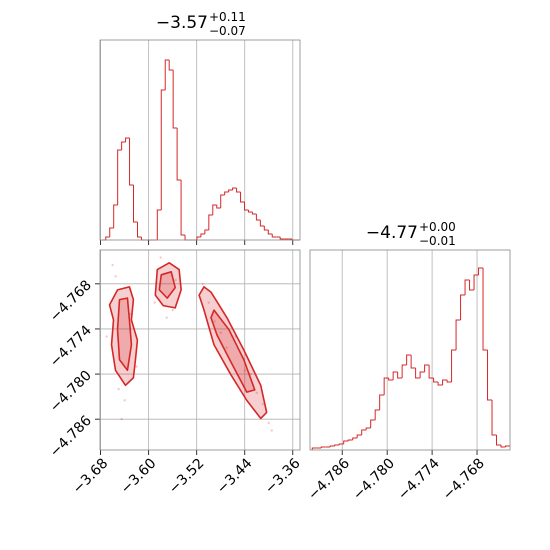 This screenshot has width=550, height=550. What do you see at coordinates (187, 477) in the screenshot?
I see `x-tick-label: −3.52` at bounding box center [187, 477].